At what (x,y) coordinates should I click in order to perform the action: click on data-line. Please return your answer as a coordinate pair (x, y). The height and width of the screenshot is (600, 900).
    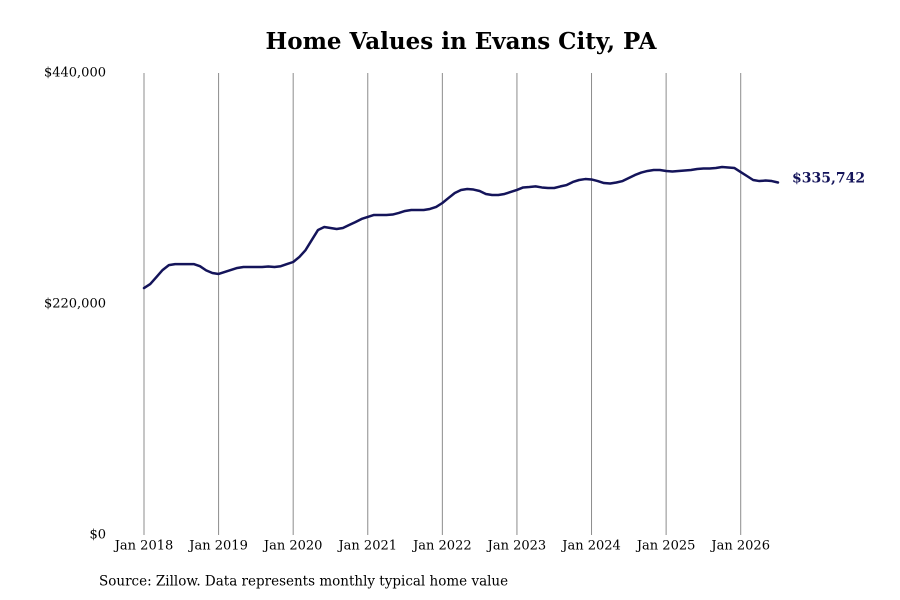
    Looking at the image, I should click on (461, 227).